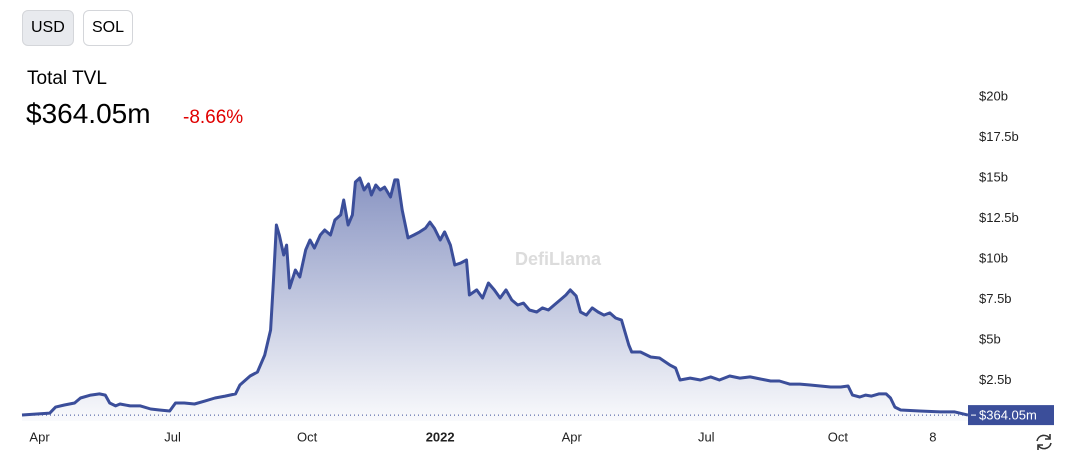 The width and height of the screenshot is (1067, 467). Describe the element at coordinates (993, 257) in the screenshot. I see `y-tick-label: $10b` at that location.